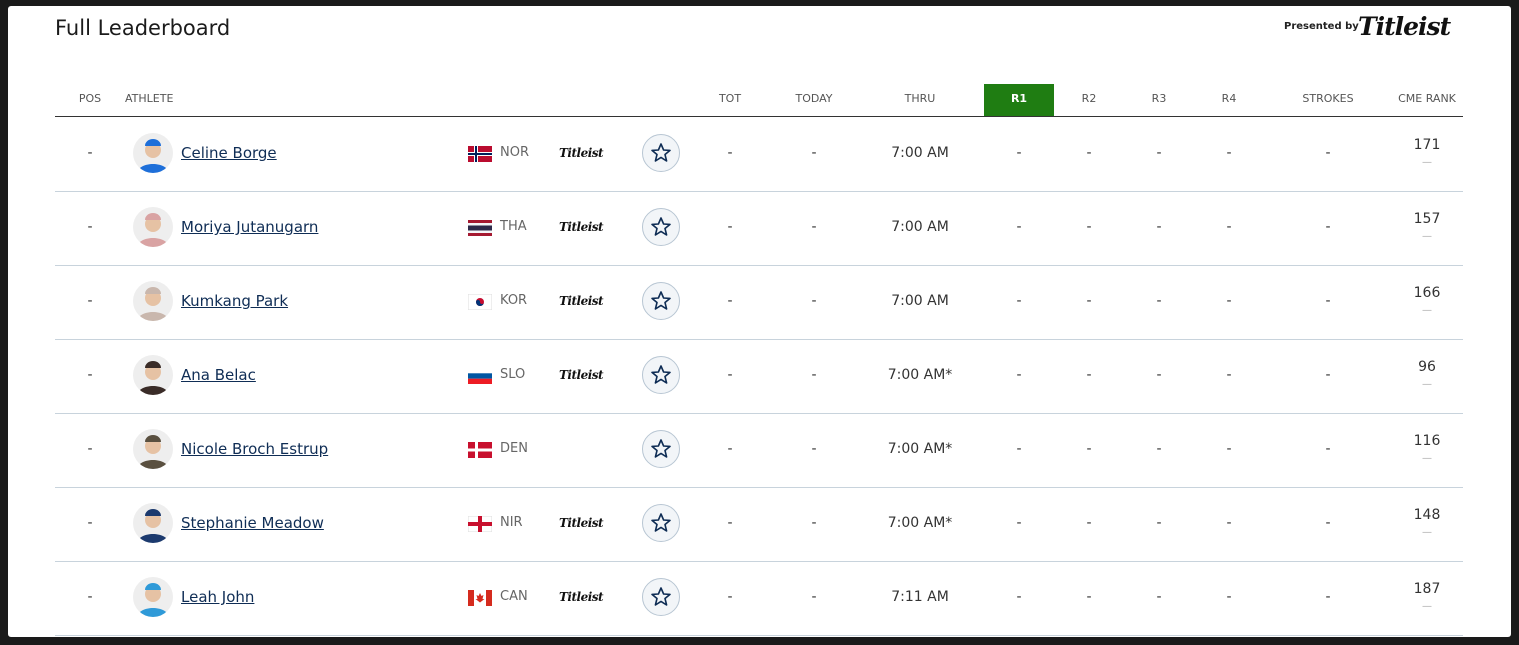 The image size is (1519, 645). What do you see at coordinates (759, 598) in the screenshot?
I see `table-row: - - - 7:11 AM - - - - - Leah John CAN Titleist 187 —` at bounding box center [759, 598].